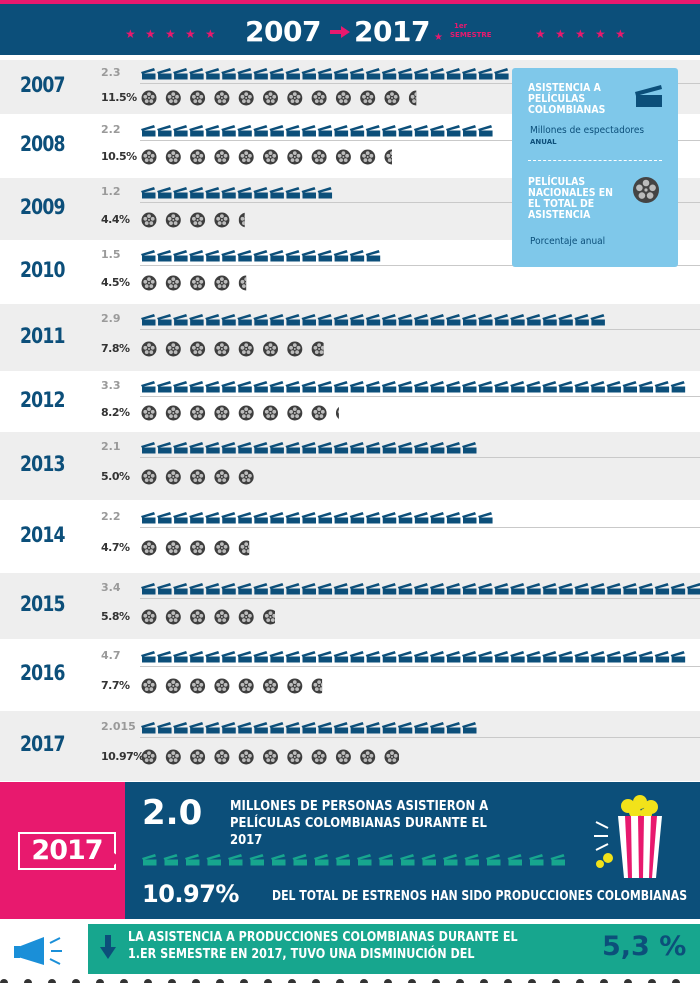  I want to click on header-semester-note: 1er SEMESTRE, so click(471, 31).